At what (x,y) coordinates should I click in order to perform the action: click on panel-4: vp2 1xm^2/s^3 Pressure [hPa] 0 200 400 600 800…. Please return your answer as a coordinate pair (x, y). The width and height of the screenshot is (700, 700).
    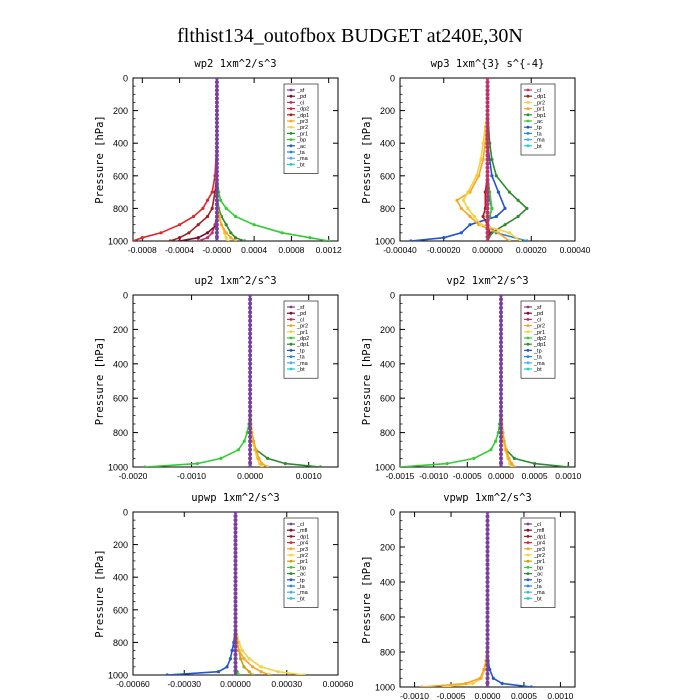
    Looking at the image, I should click on (471, 378).